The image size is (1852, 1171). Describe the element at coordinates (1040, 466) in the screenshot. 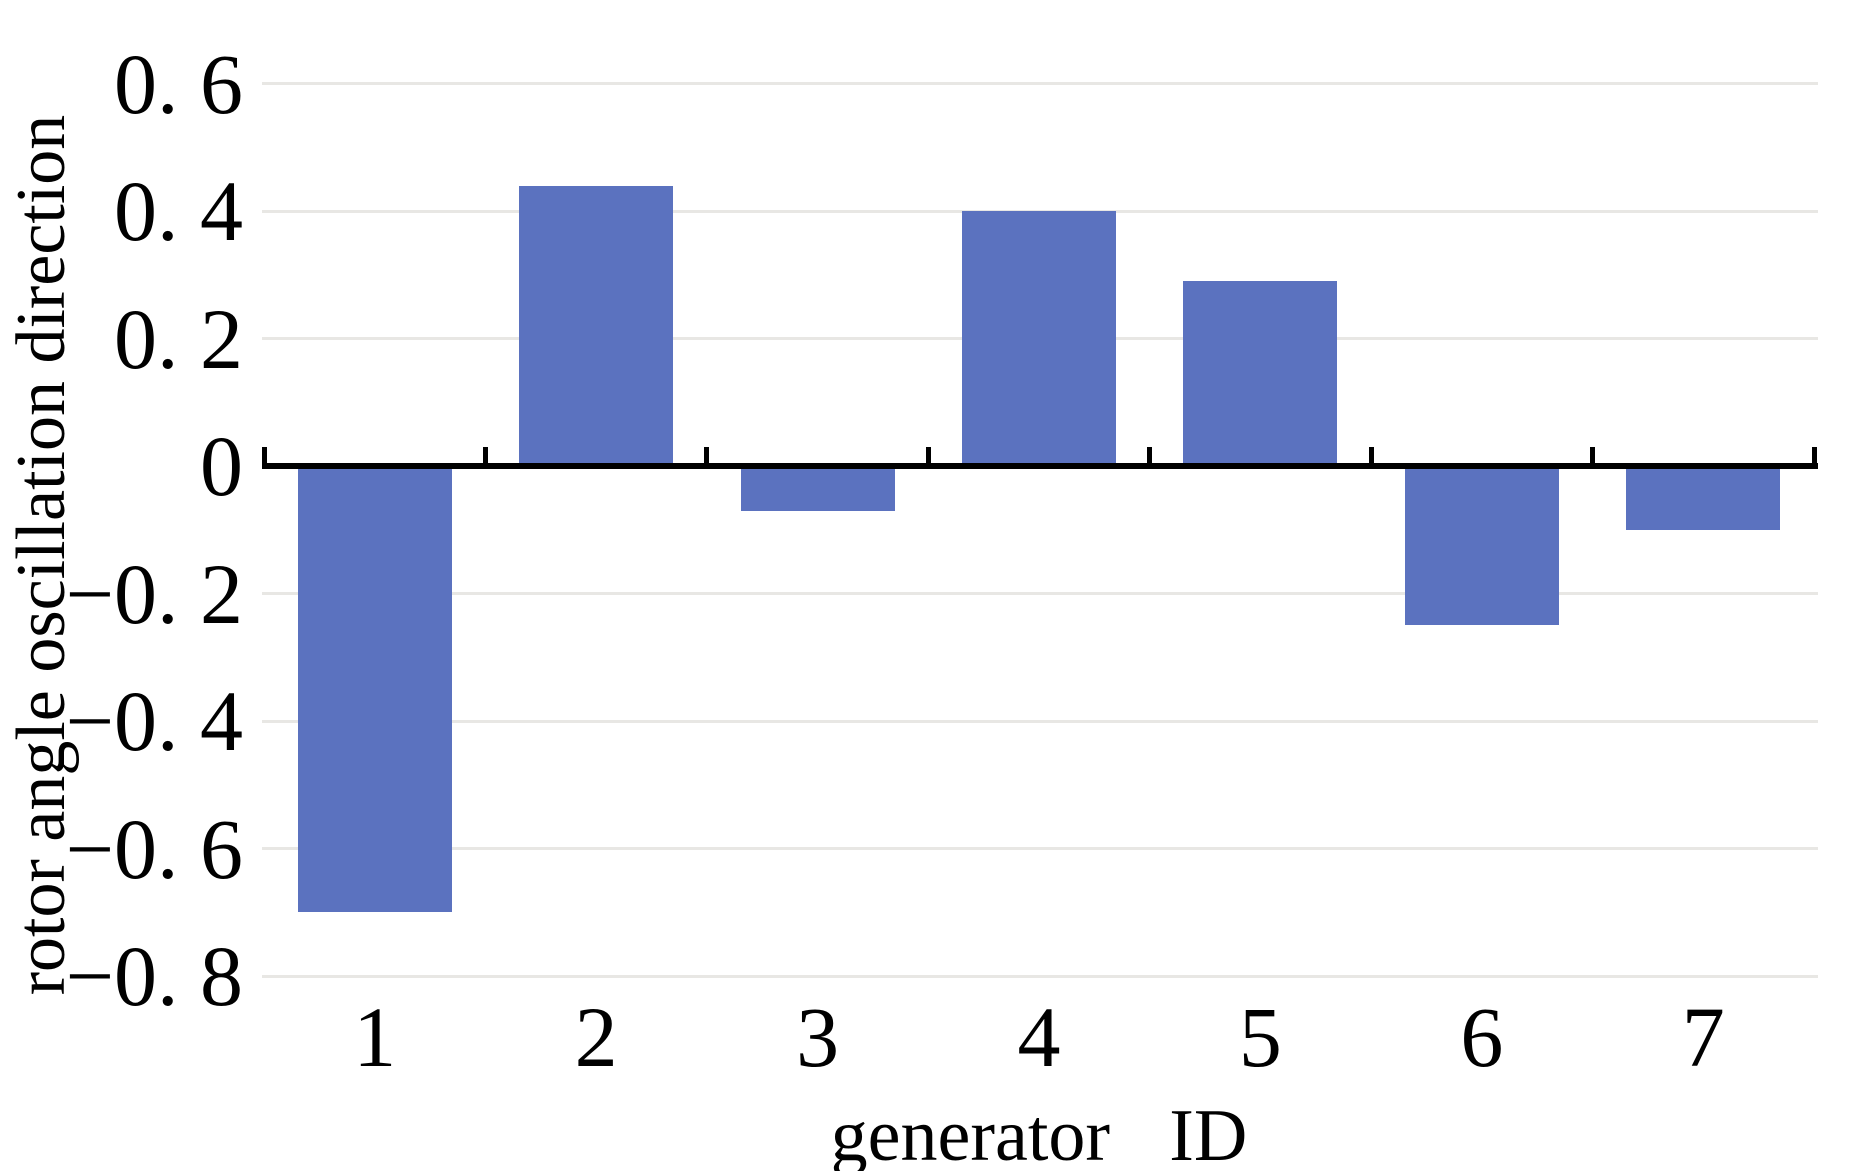

I see `x-axis-line` at that location.